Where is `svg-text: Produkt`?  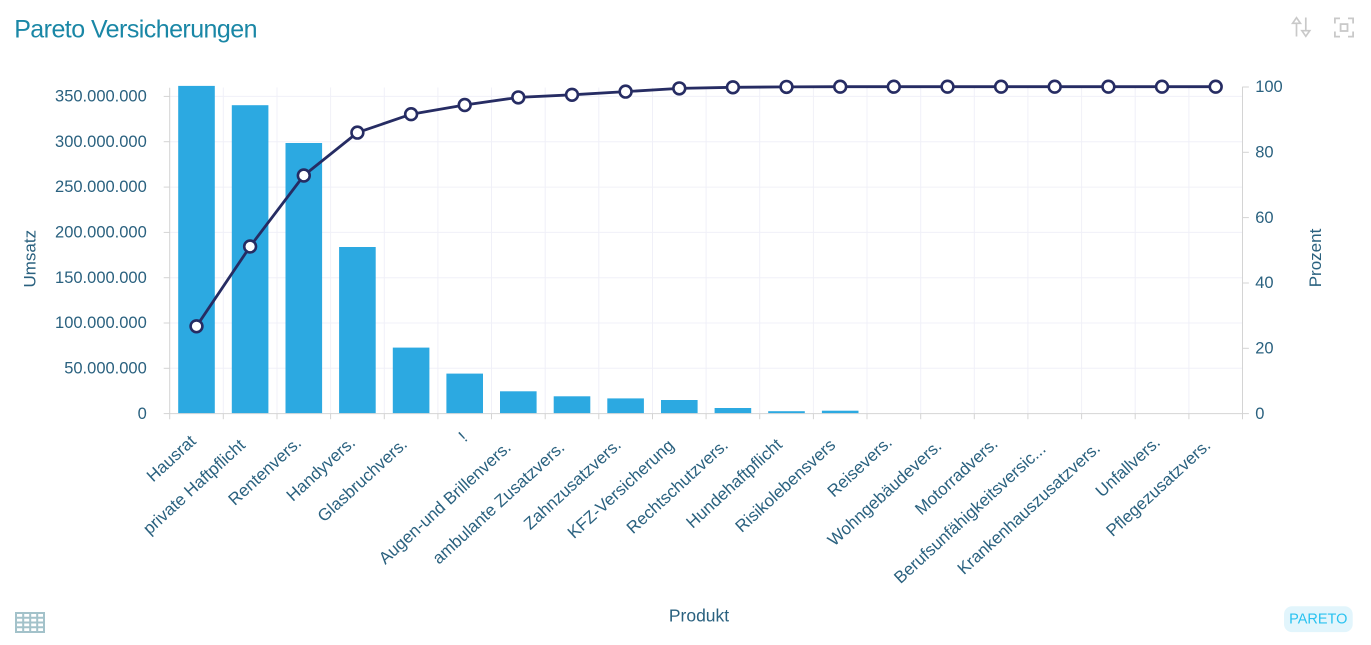 svg-text: Produkt is located at coordinates (699, 615).